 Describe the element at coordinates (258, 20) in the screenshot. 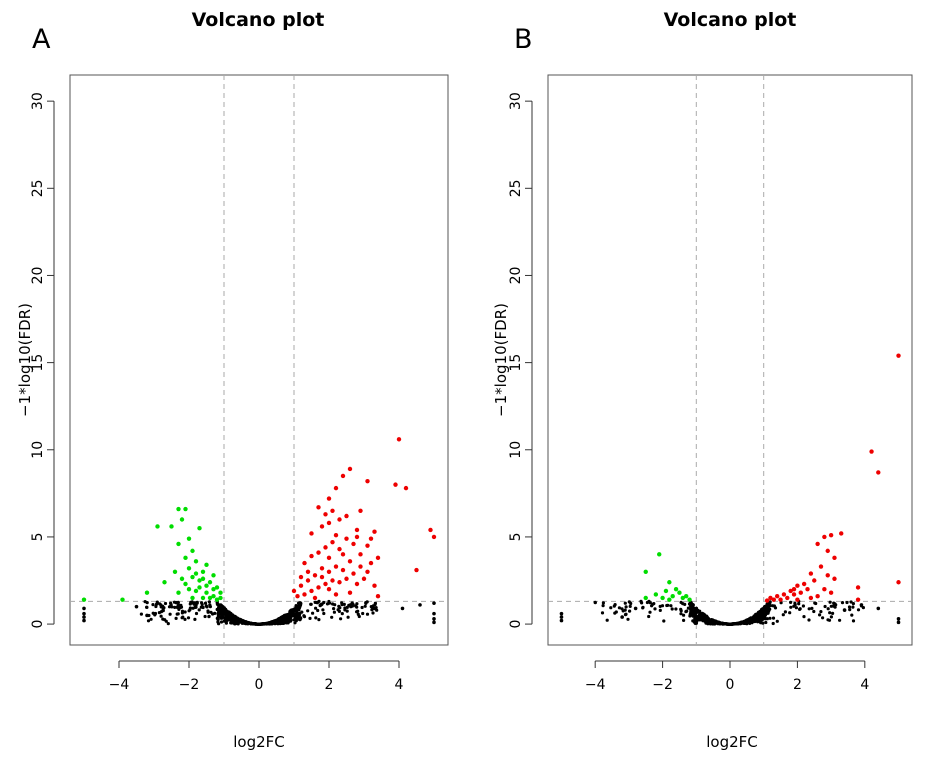

I see `chart-title: Volcano plot` at that location.